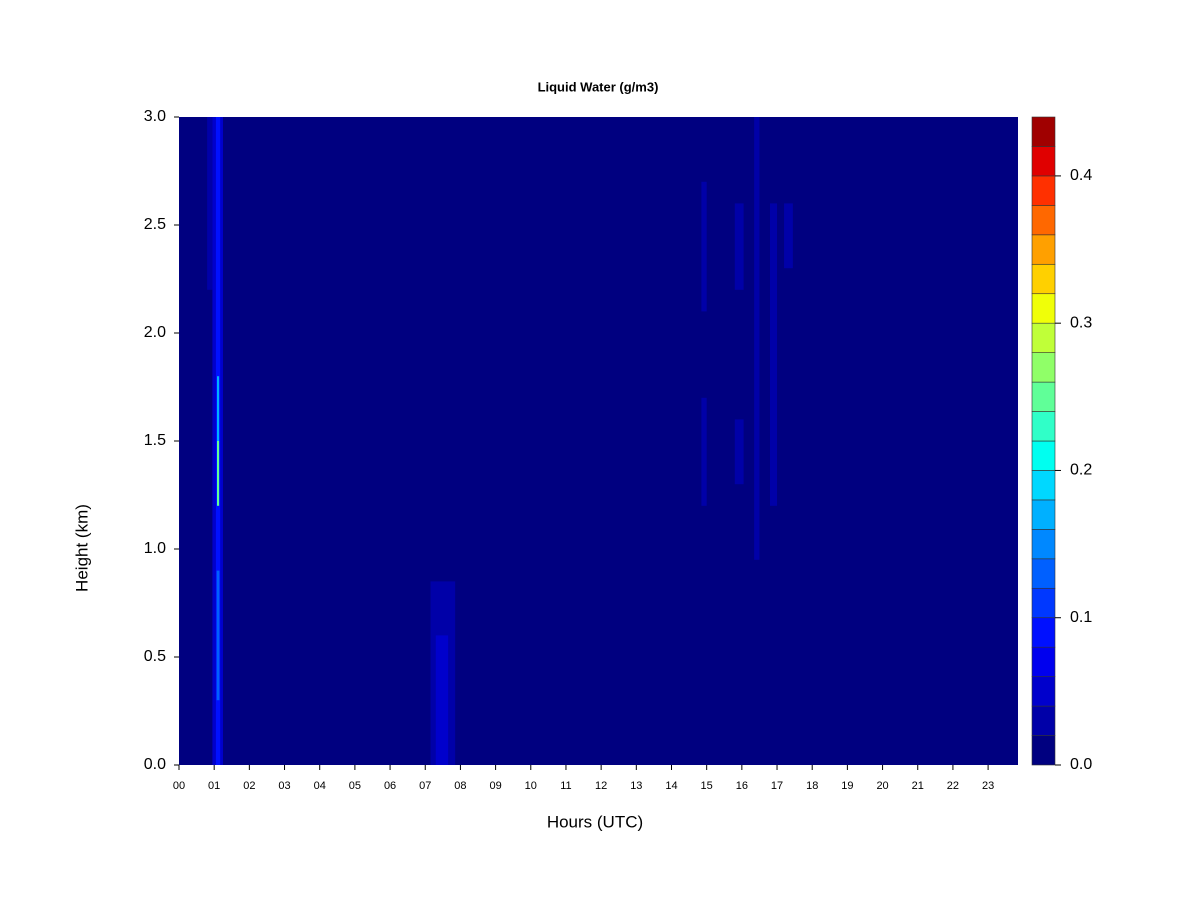  Describe the element at coordinates (155, 224) in the screenshot. I see `y-tick-label: 2.5` at that location.